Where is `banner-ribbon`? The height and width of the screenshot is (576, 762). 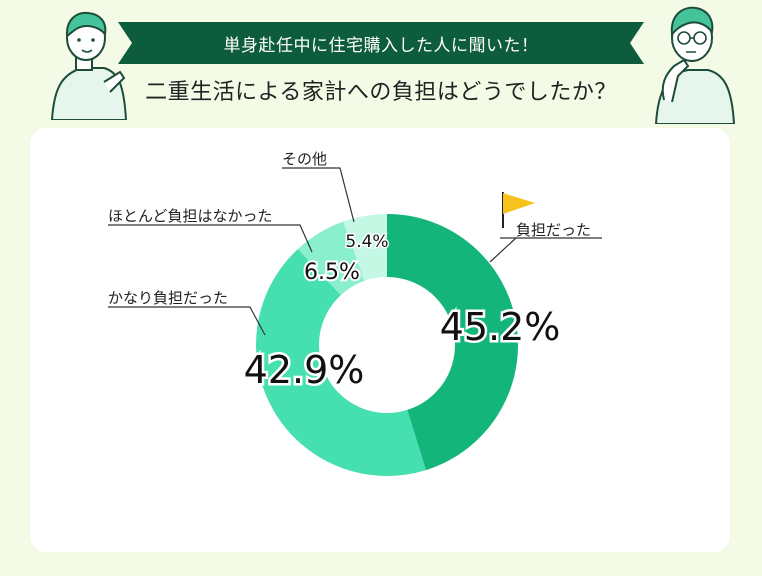
banner-ribbon is located at coordinates (381, 43).